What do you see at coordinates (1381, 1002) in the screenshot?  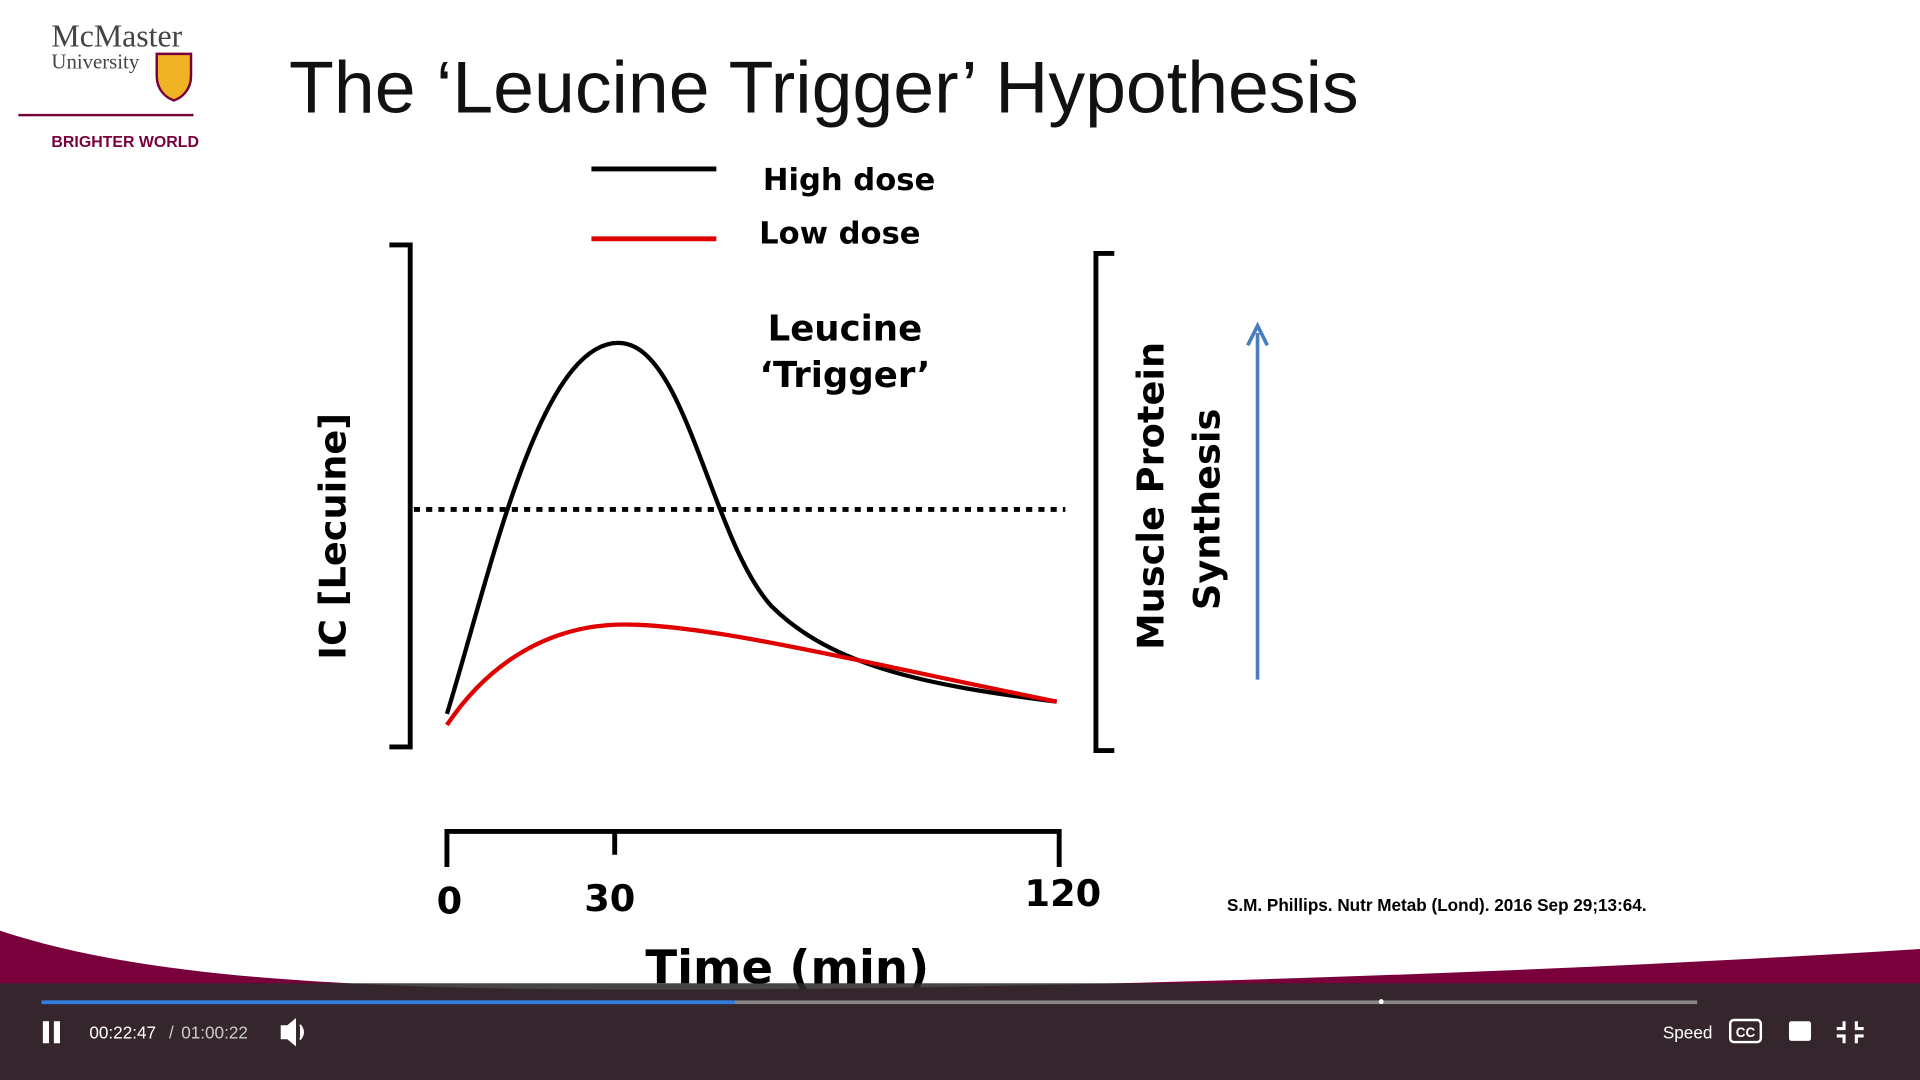 I see `progress-marker` at bounding box center [1381, 1002].